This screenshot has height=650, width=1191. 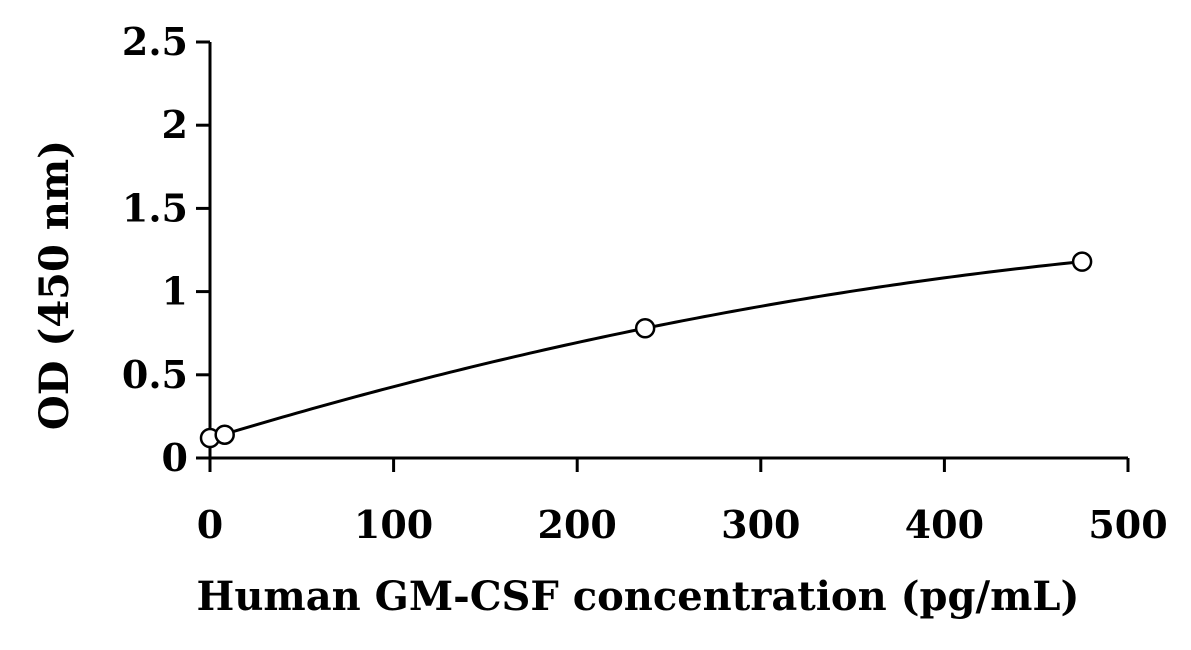 I want to click on x-tick-label: 400, so click(x=944, y=524).